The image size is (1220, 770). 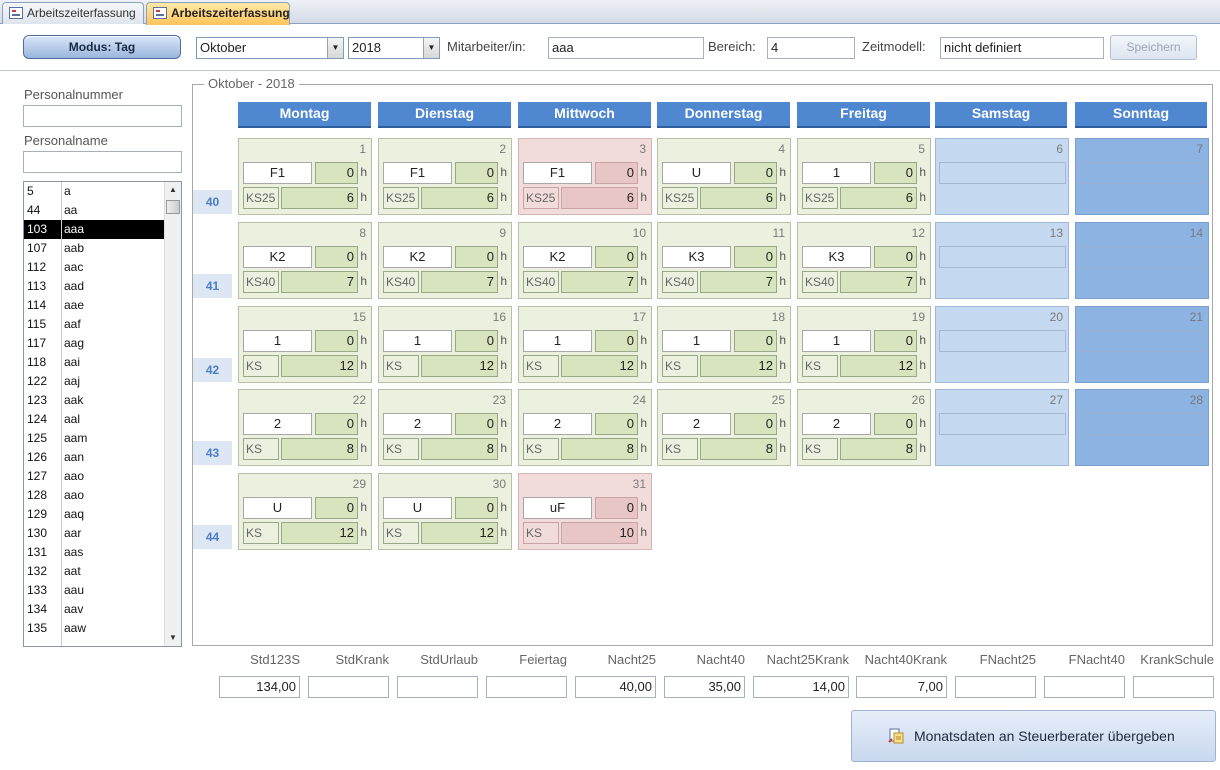 I want to click on scroll-up-icon: ▲, so click(x=173, y=189).